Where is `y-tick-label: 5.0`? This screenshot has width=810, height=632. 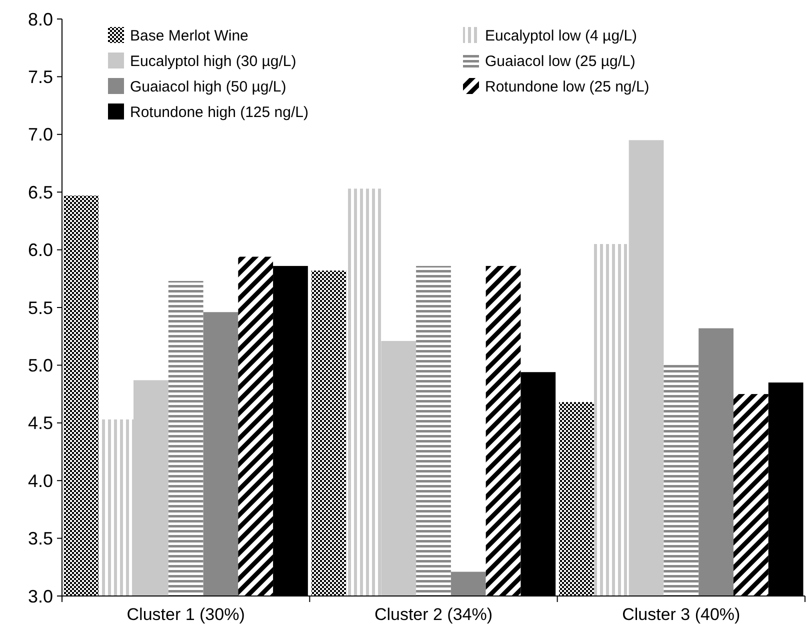
y-tick-label: 5.0 is located at coordinates (40, 366).